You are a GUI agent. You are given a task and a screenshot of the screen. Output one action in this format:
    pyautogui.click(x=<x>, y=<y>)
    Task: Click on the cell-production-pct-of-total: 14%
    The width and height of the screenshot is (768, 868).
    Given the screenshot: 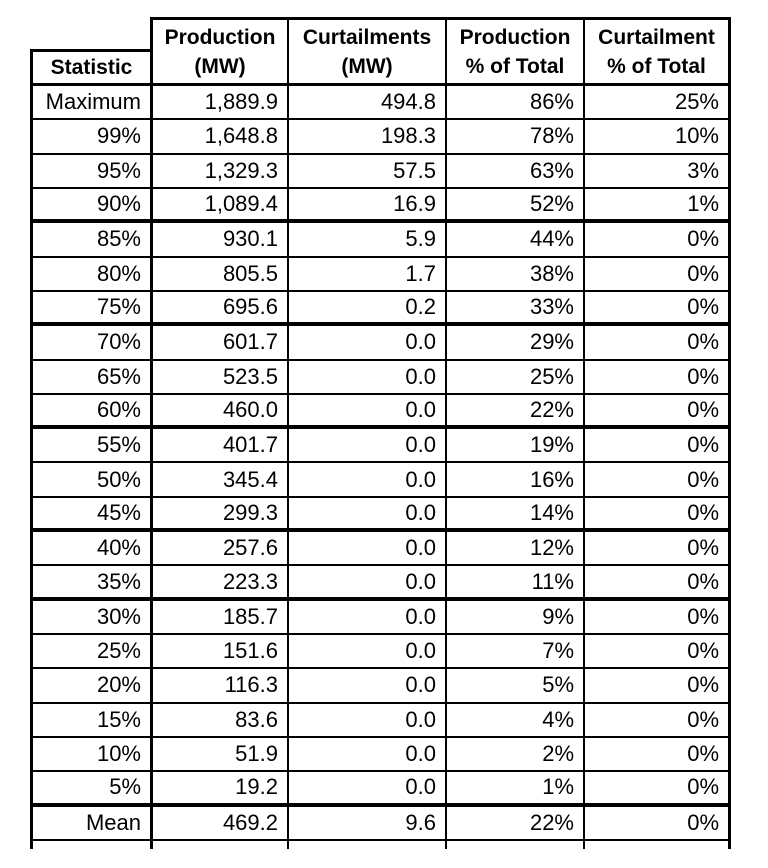 What is the action you would take?
    pyautogui.click(x=514, y=515)
    